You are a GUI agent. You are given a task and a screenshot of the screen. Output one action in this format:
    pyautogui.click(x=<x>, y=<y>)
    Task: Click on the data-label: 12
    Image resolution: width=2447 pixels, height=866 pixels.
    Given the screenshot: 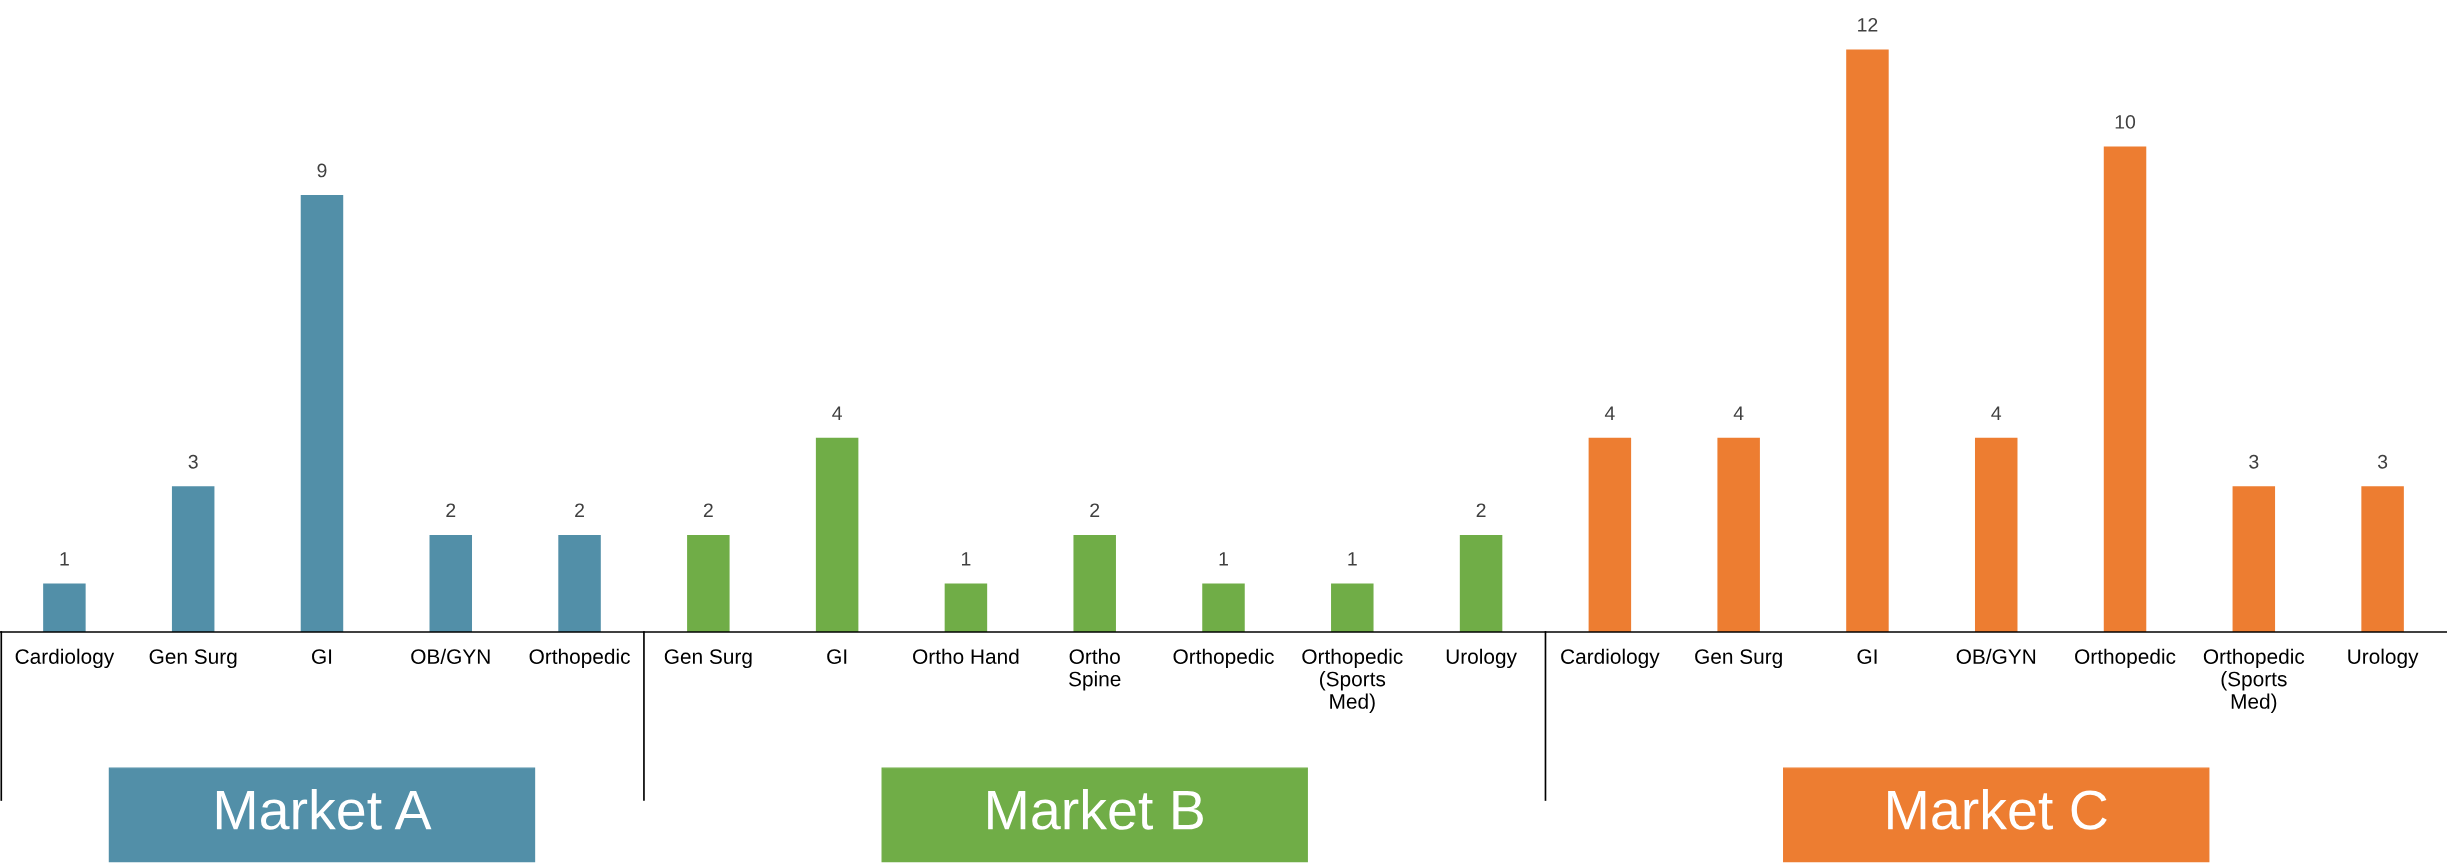 What is the action you would take?
    pyautogui.click(x=1868, y=24)
    